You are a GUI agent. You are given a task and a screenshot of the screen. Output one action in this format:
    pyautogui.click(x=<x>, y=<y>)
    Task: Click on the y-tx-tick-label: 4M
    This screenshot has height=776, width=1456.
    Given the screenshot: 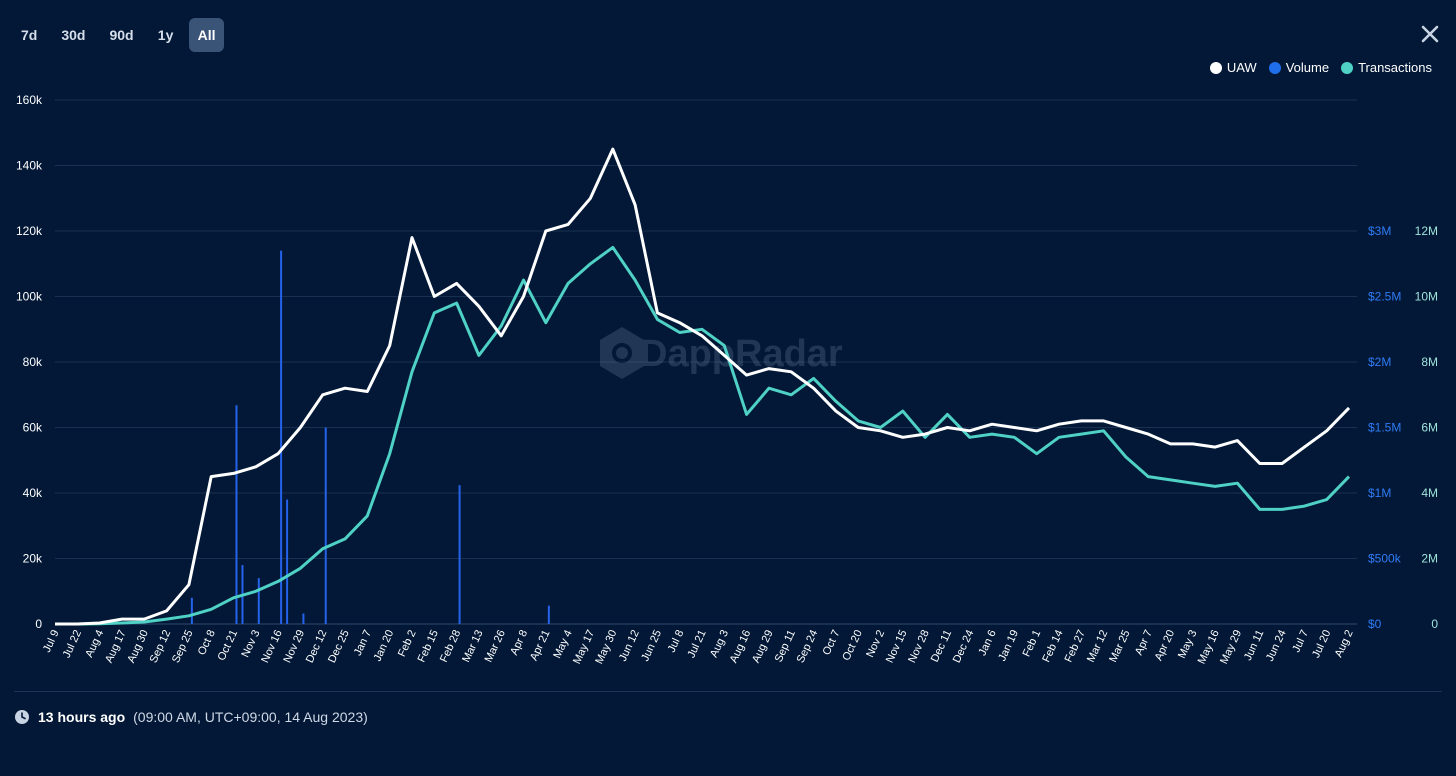 What is the action you would take?
    pyautogui.click(x=1429, y=493)
    